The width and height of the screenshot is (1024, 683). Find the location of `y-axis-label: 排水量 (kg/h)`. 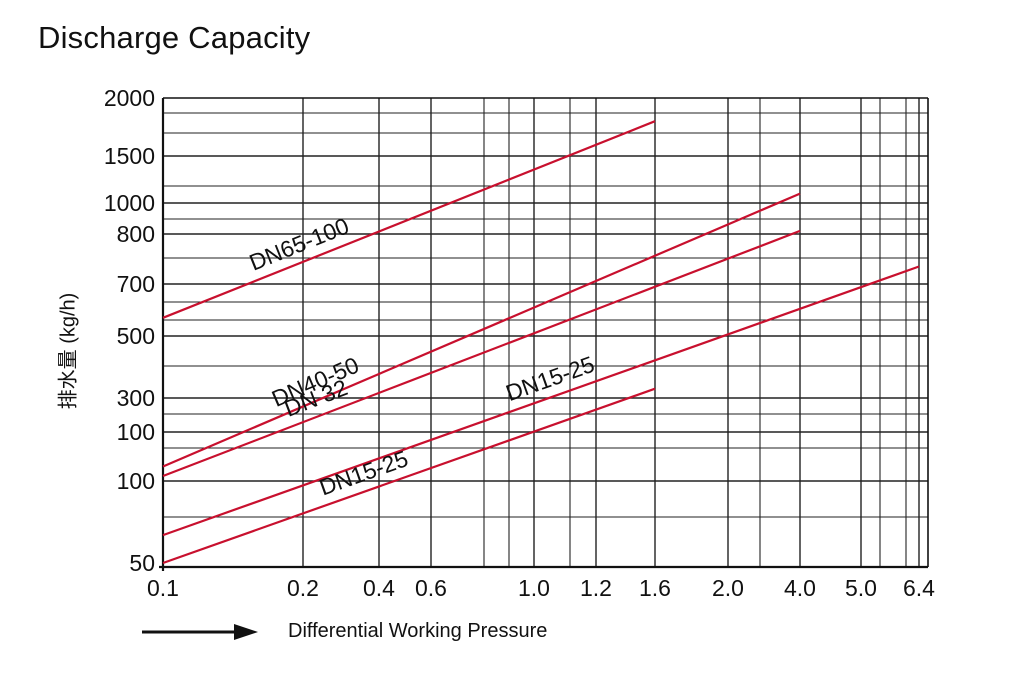

y-axis-label: 排水量 (kg/h) is located at coordinates (68, 351).